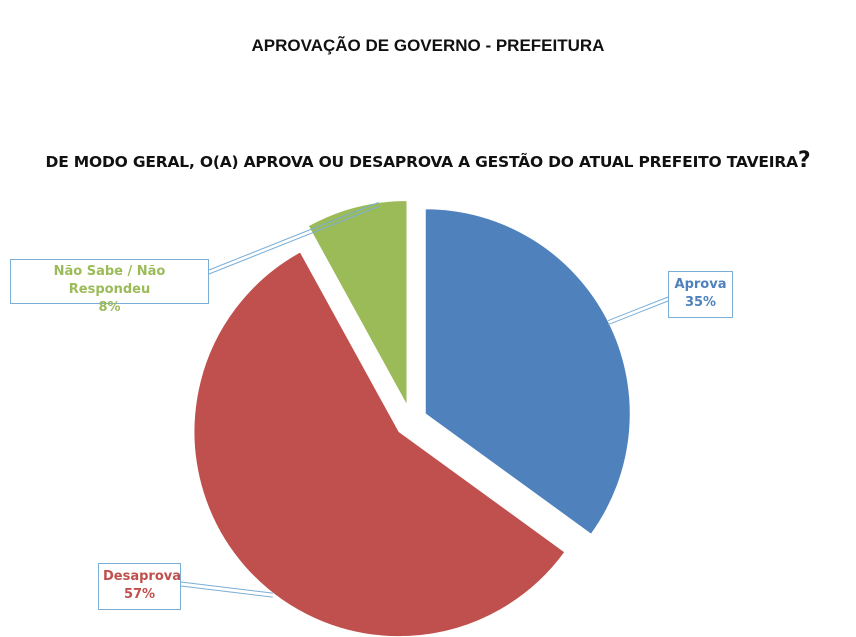 The image size is (856, 637). I want to click on pie-slice-nao-sabe, so click(357, 303).